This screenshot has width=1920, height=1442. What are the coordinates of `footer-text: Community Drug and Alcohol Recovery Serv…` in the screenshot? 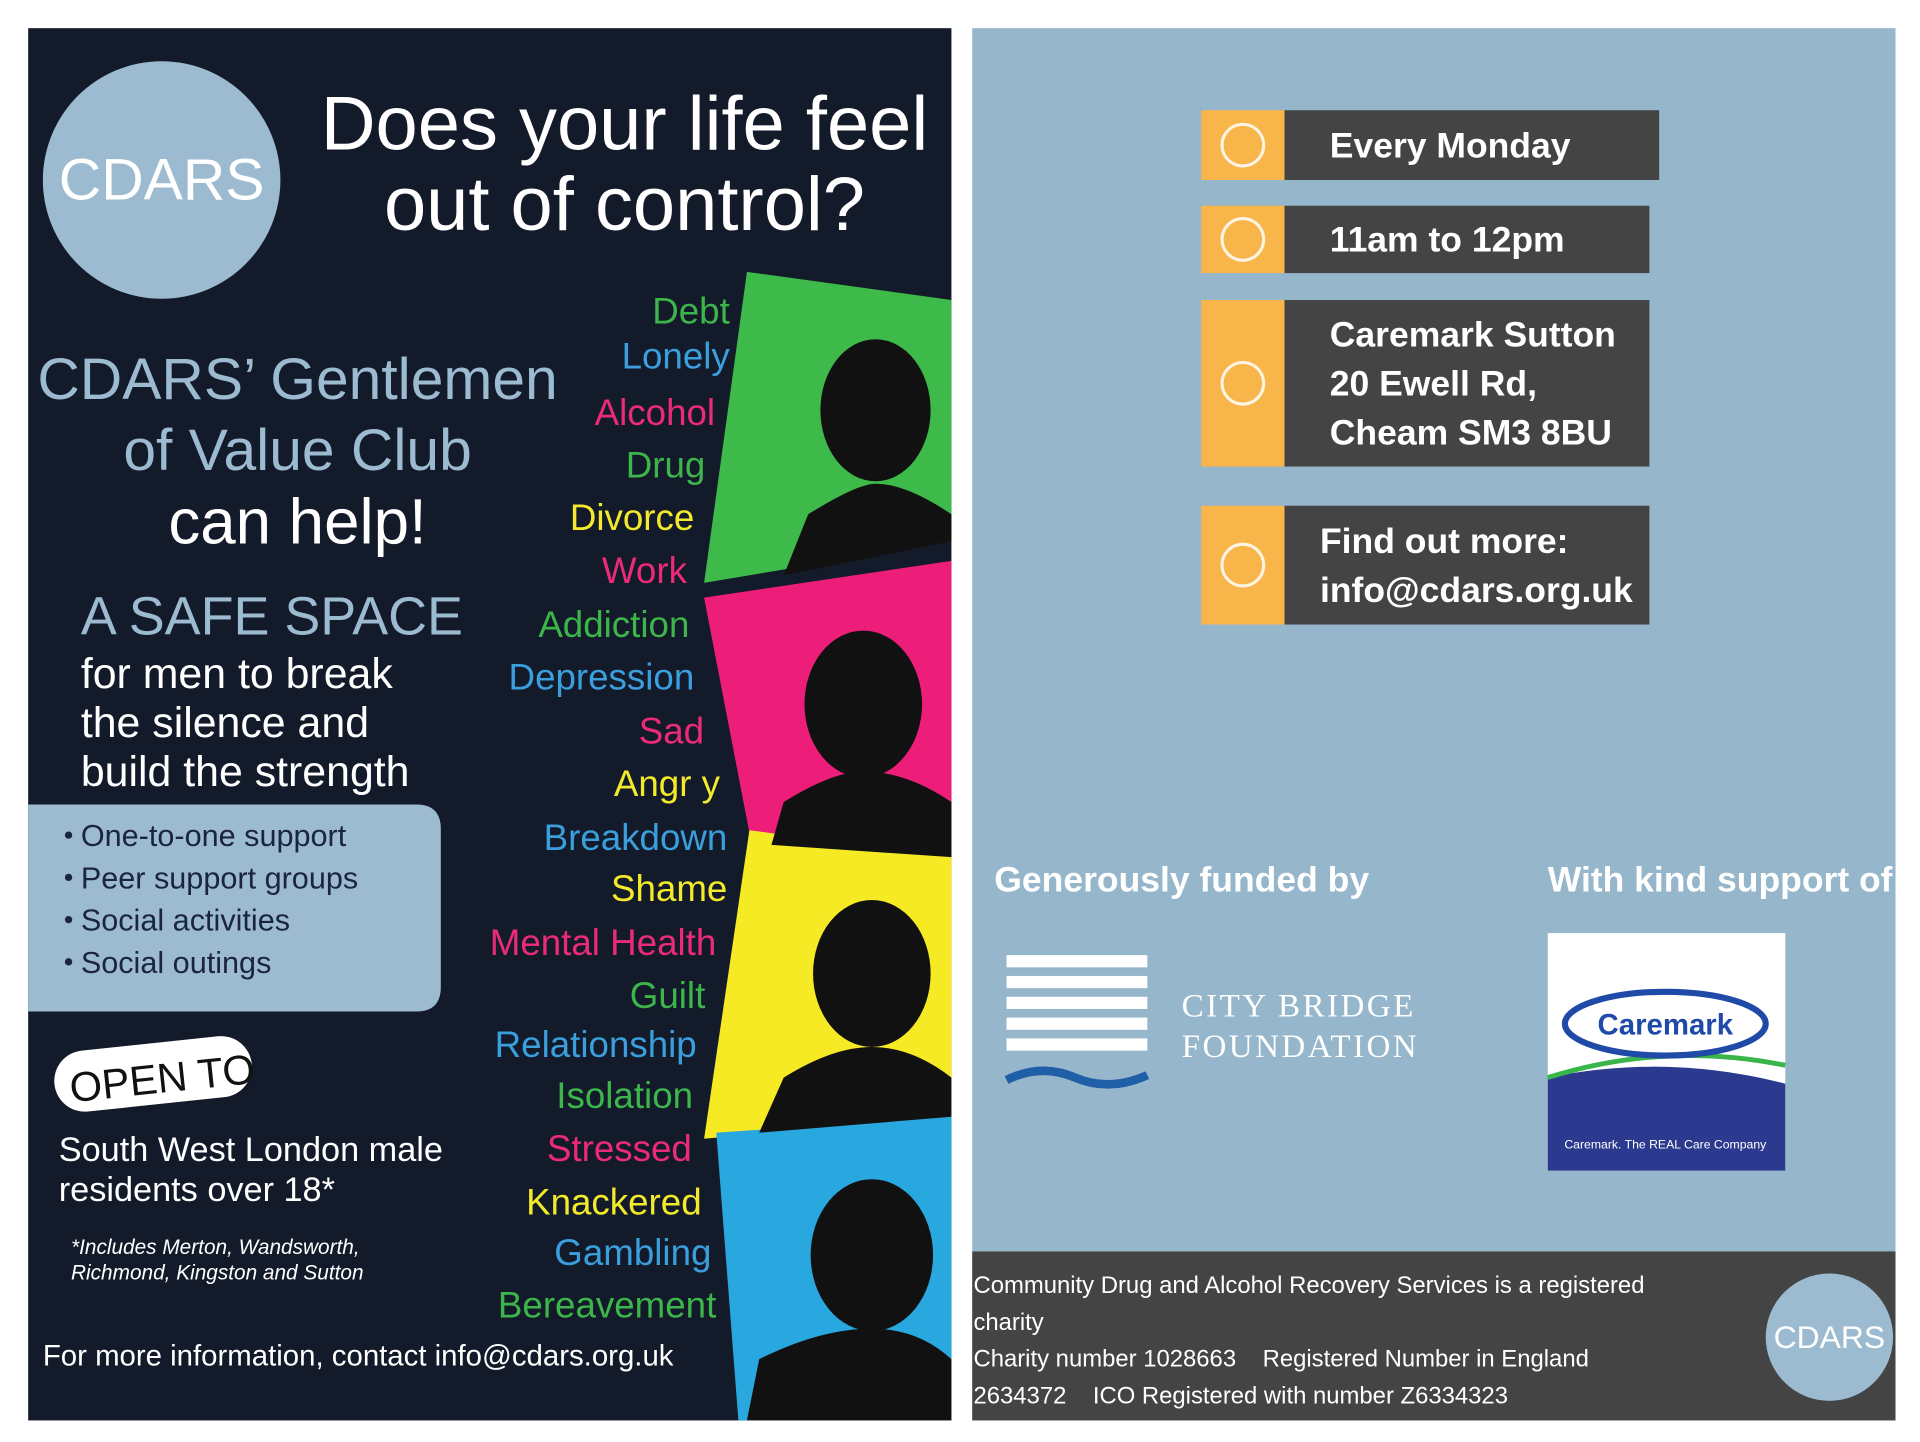 It's located at (1308, 1285).